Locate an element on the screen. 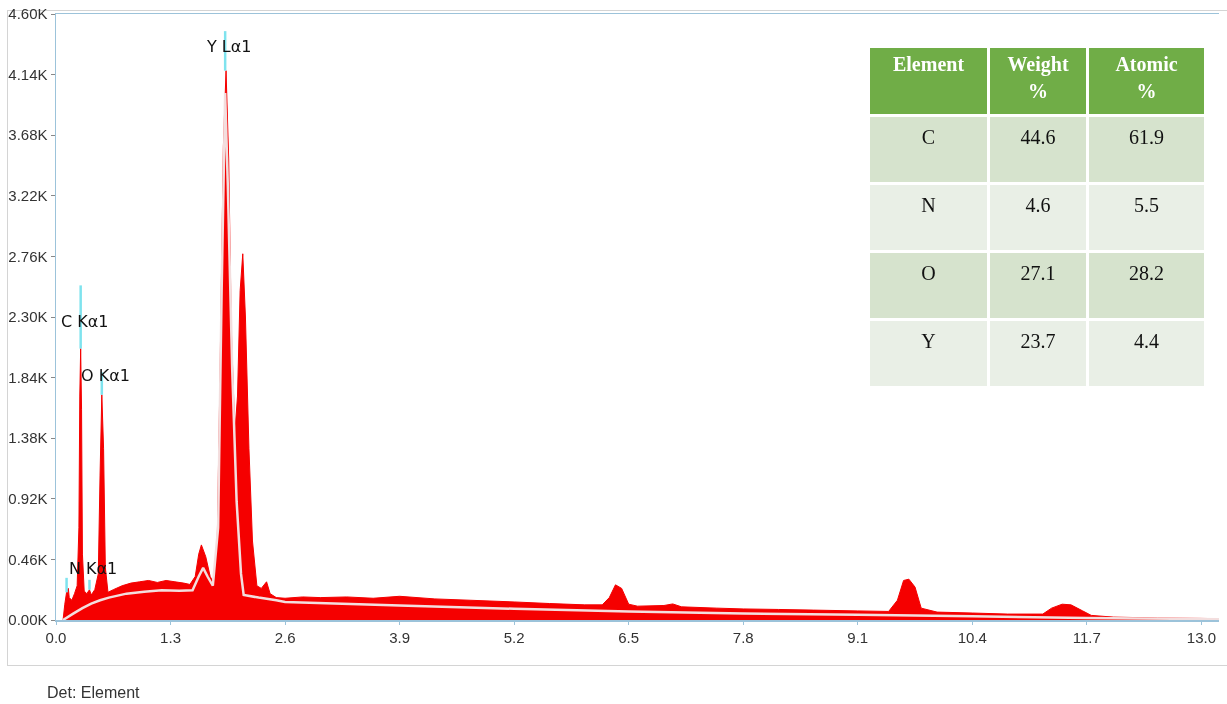 This screenshot has height=704, width=1227. y-tick-label: 0.92K is located at coordinates (28, 499).